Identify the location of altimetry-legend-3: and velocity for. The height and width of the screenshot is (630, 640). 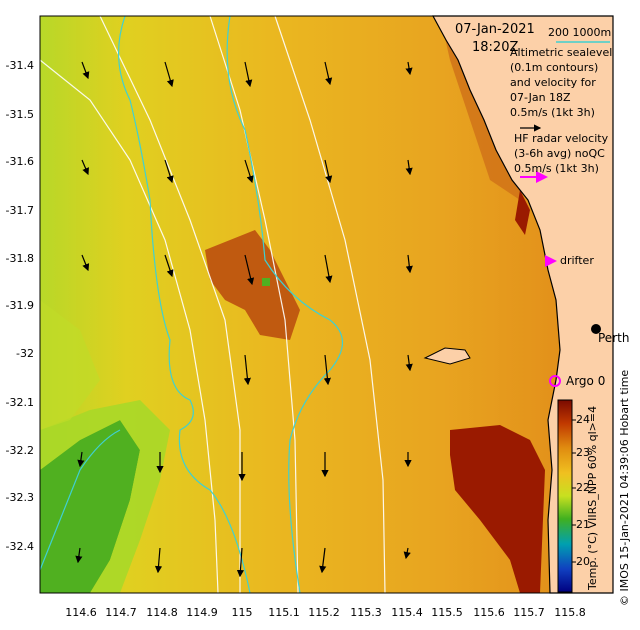
(553, 82).